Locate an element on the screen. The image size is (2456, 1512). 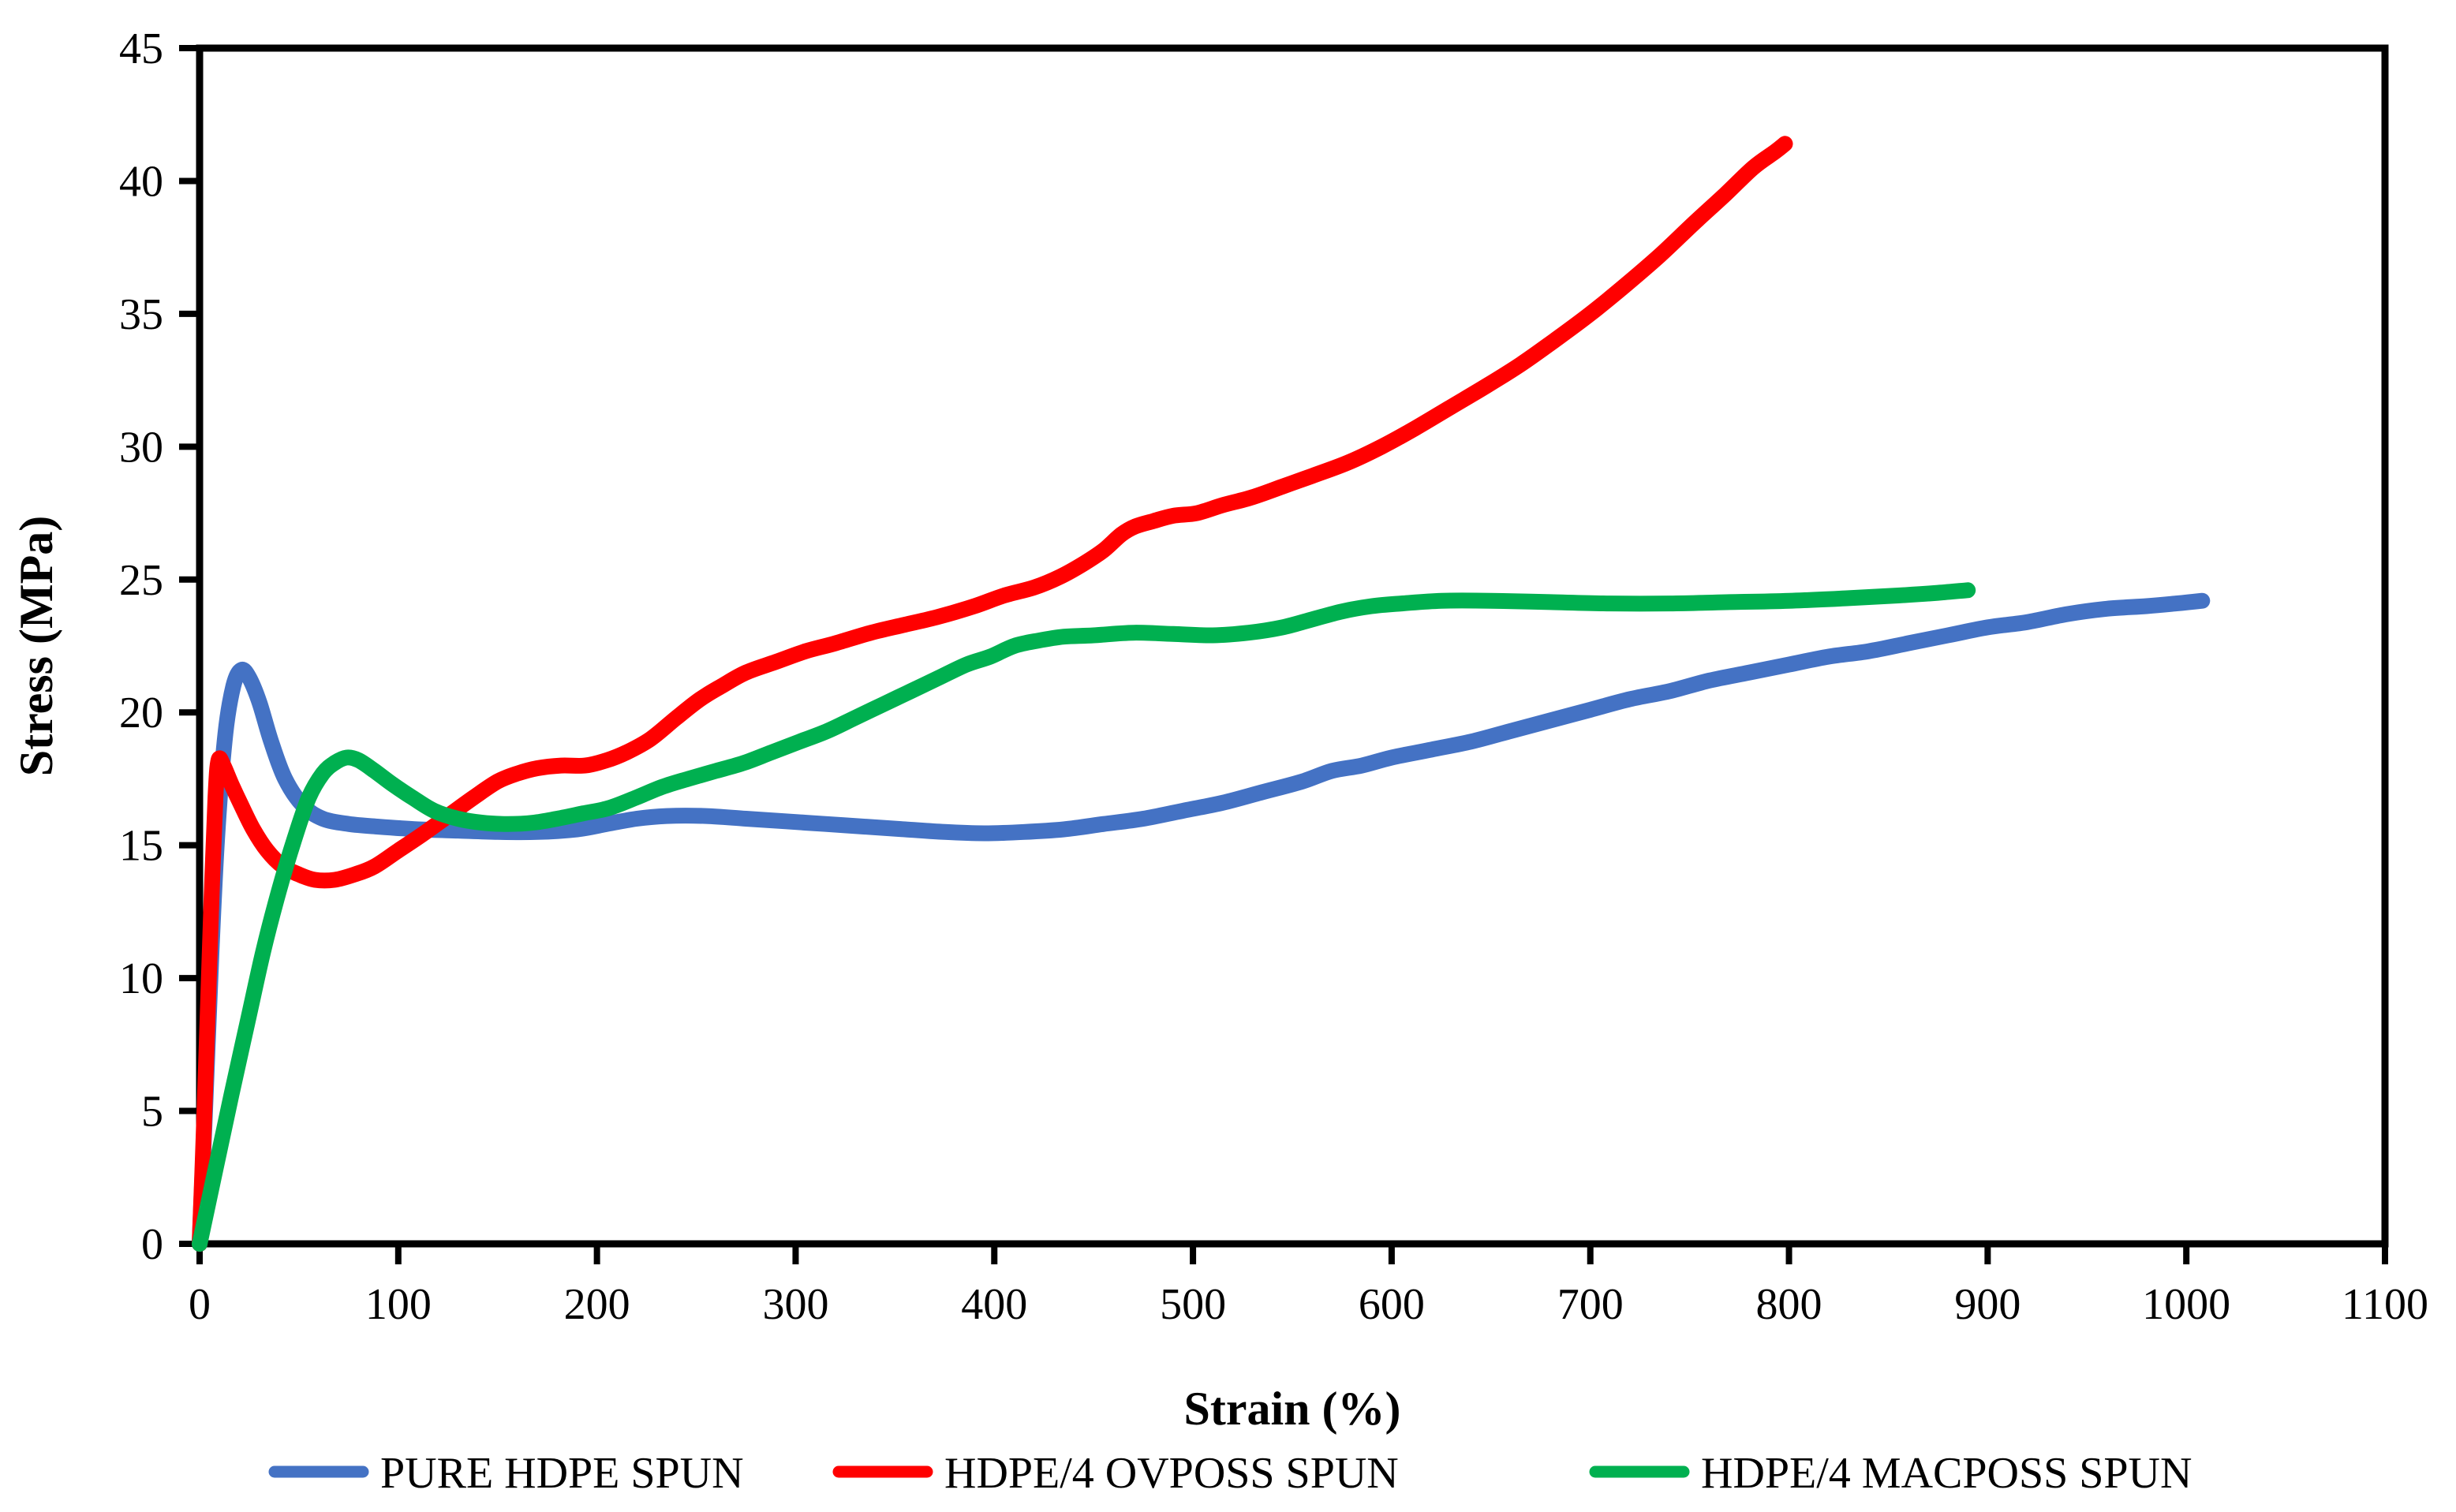
legend-label: PURE HDPE SPUN is located at coordinates (562, 1473).